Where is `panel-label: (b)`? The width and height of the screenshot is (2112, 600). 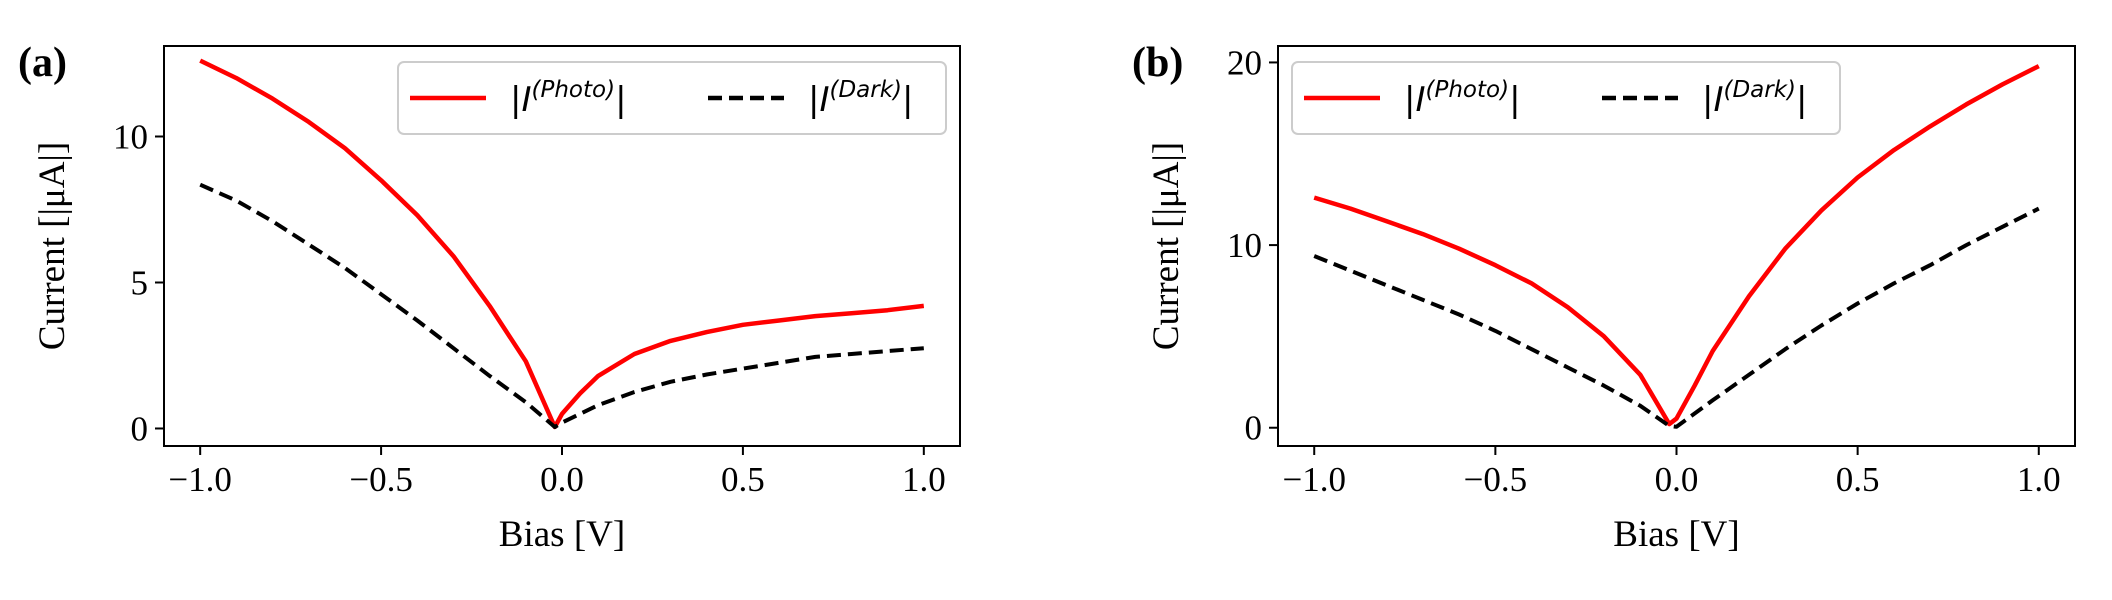 panel-label: (b) is located at coordinates (1157, 63).